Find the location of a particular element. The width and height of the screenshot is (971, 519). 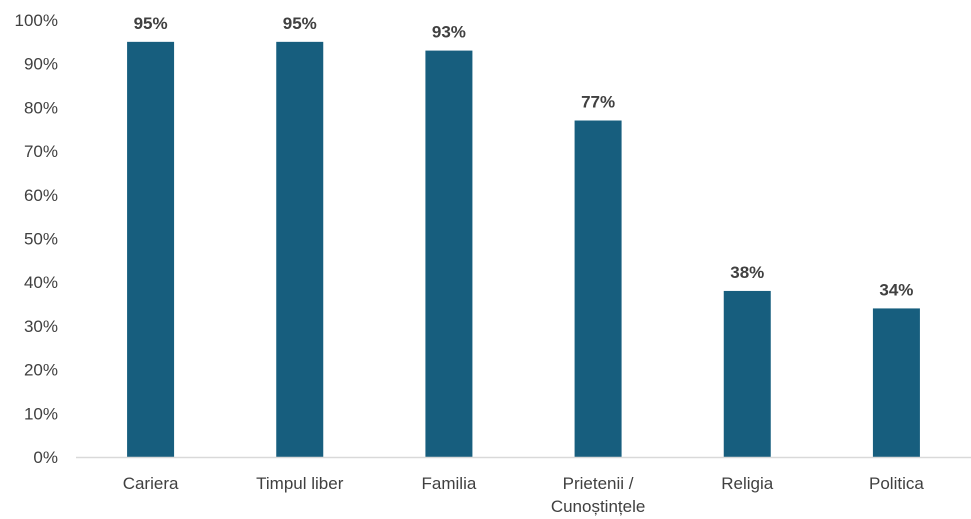

category-label: Cariera is located at coordinates (151, 483).